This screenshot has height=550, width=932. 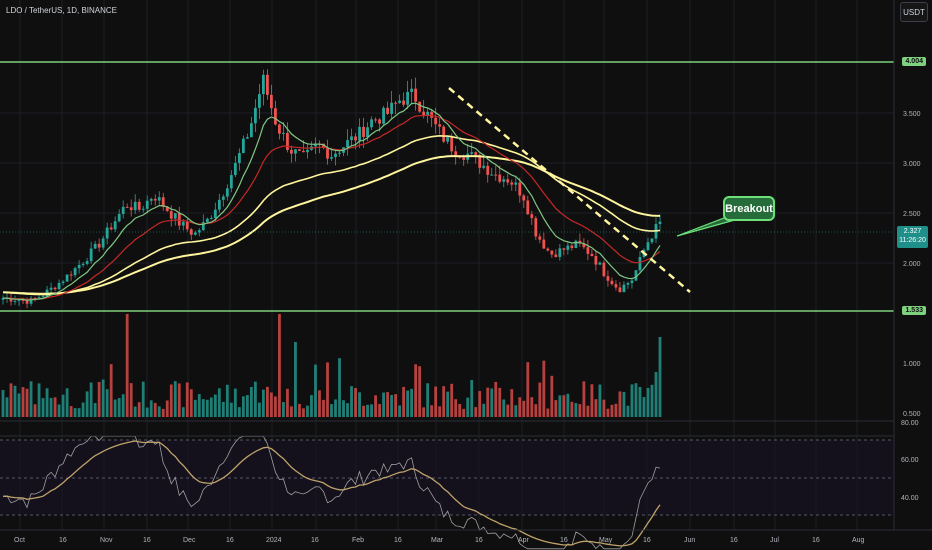 I want to click on time-axis-label: Jul, so click(x=774, y=540).